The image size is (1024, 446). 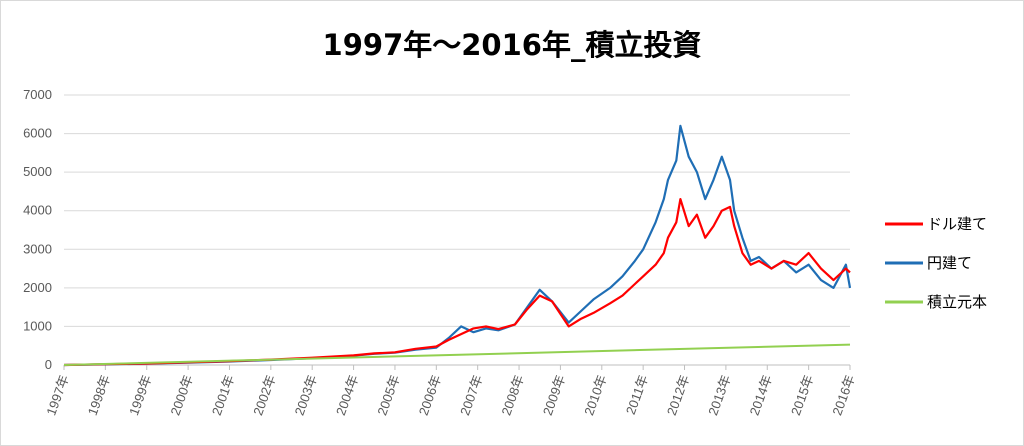 What do you see at coordinates (37, 133) in the screenshot?
I see `y-tick-label: 6000` at bounding box center [37, 133].